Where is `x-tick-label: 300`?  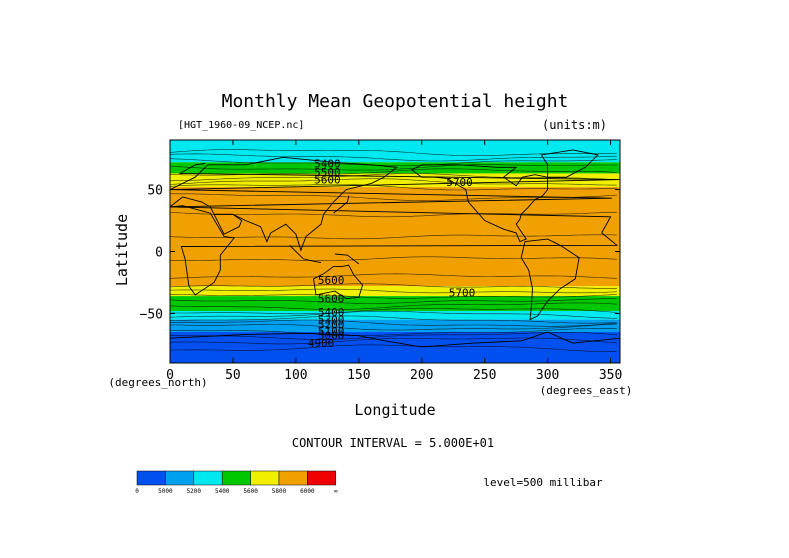 x-tick-label: 300 is located at coordinates (547, 375).